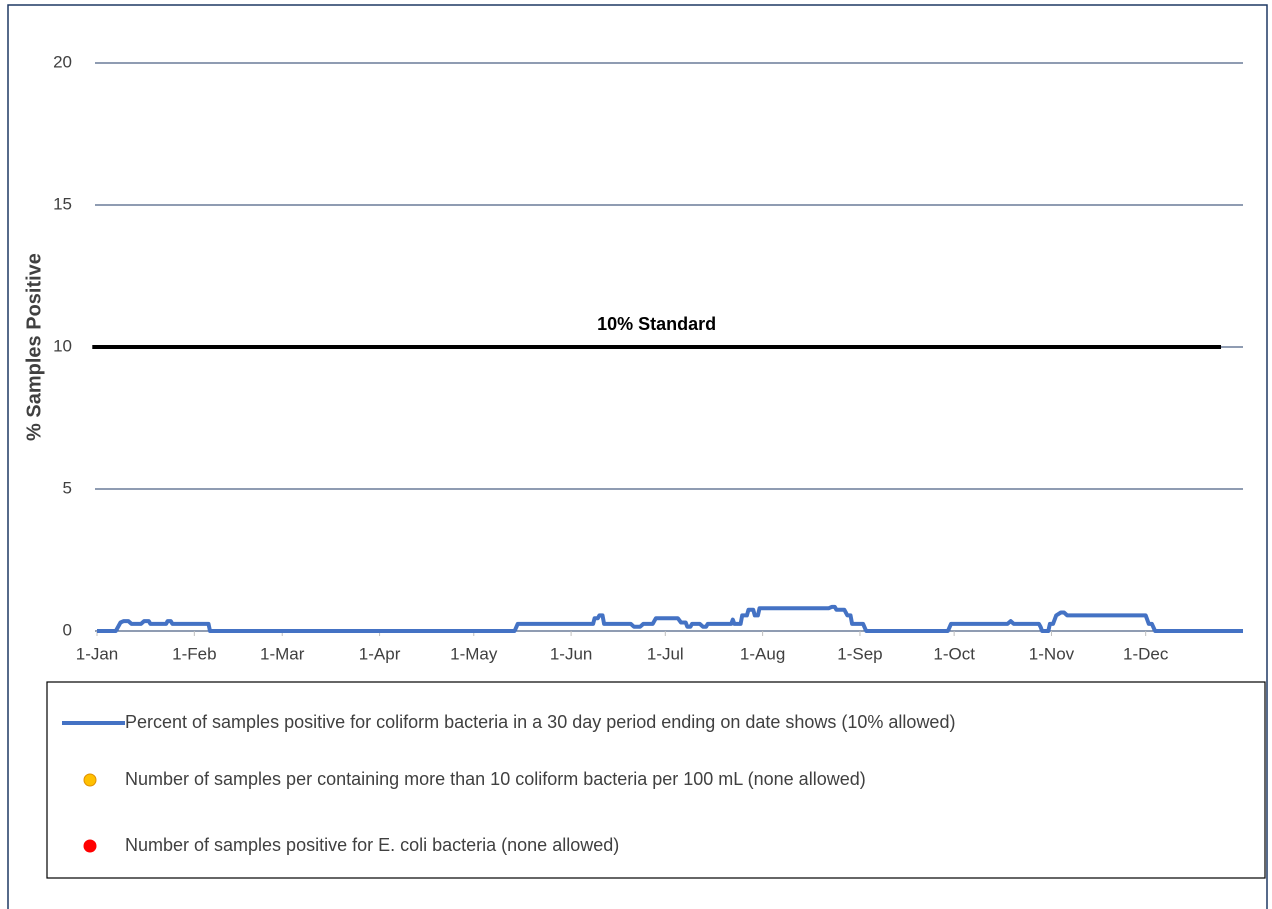 The width and height of the screenshot is (1272, 909). What do you see at coordinates (656, 324) in the screenshot?
I see `reference-label: 10% Standard` at bounding box center [656, 324].